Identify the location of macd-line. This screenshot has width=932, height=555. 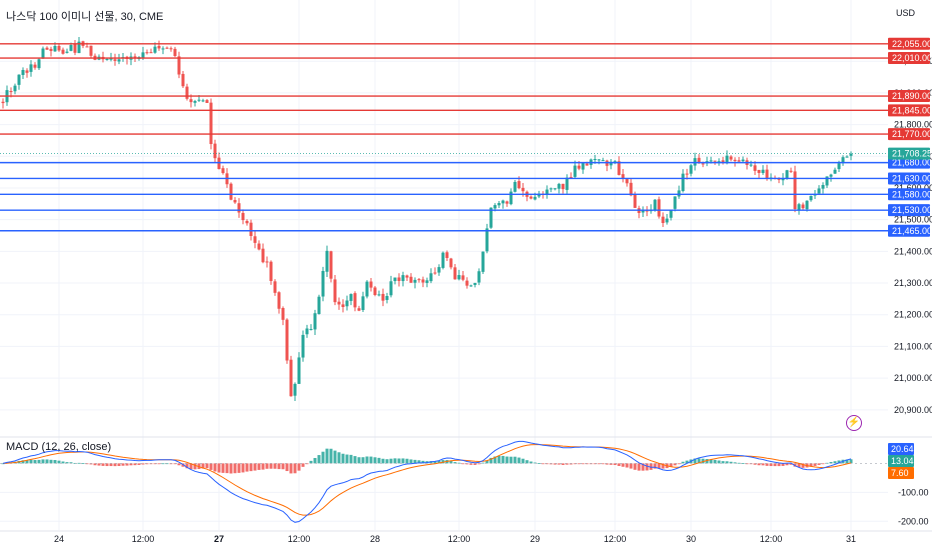
(427, 481).